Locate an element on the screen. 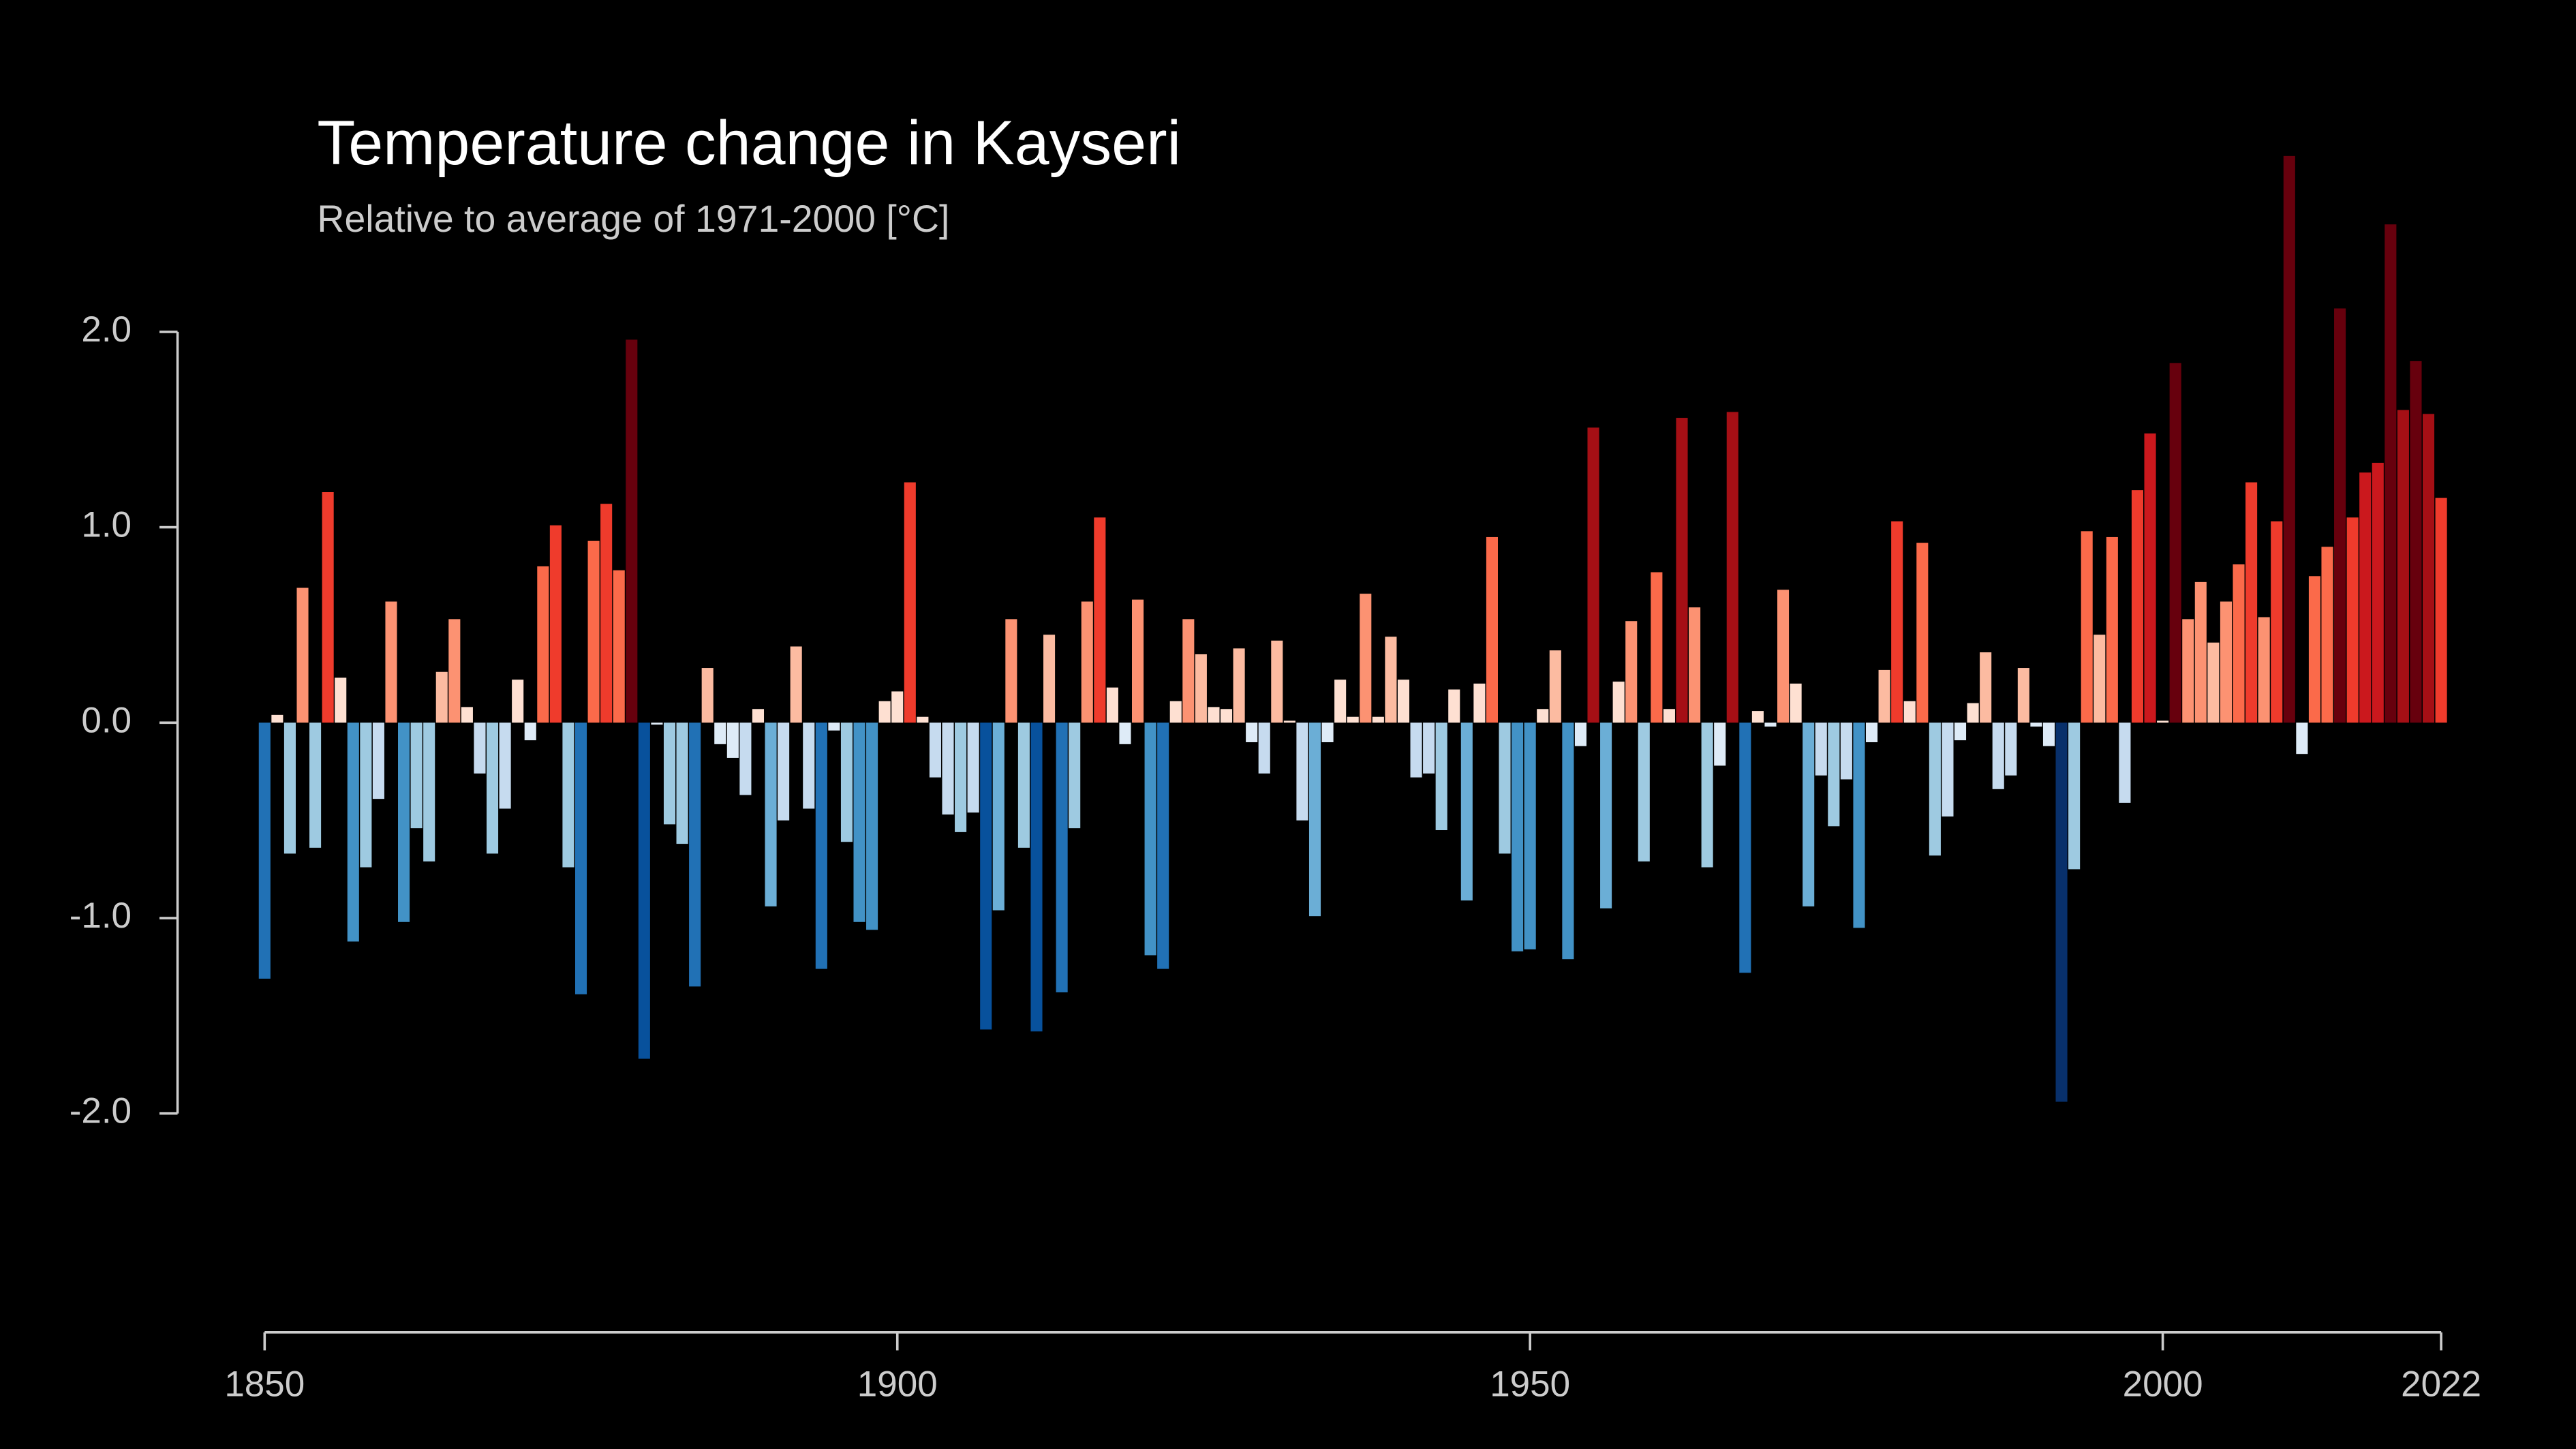 Image resolution: width=2576 pixels, height=1449 pixels. y-tick-label: -1.0 is located at coordinates (101, 916).